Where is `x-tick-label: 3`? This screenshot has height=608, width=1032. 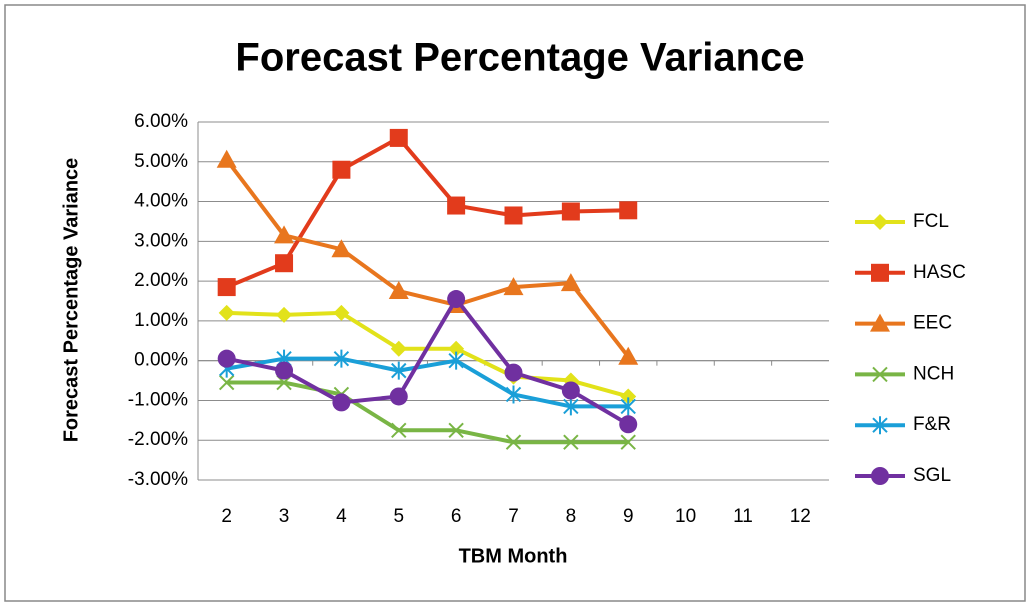
x-tick-label: 3 is located at coordinates (284, 516).